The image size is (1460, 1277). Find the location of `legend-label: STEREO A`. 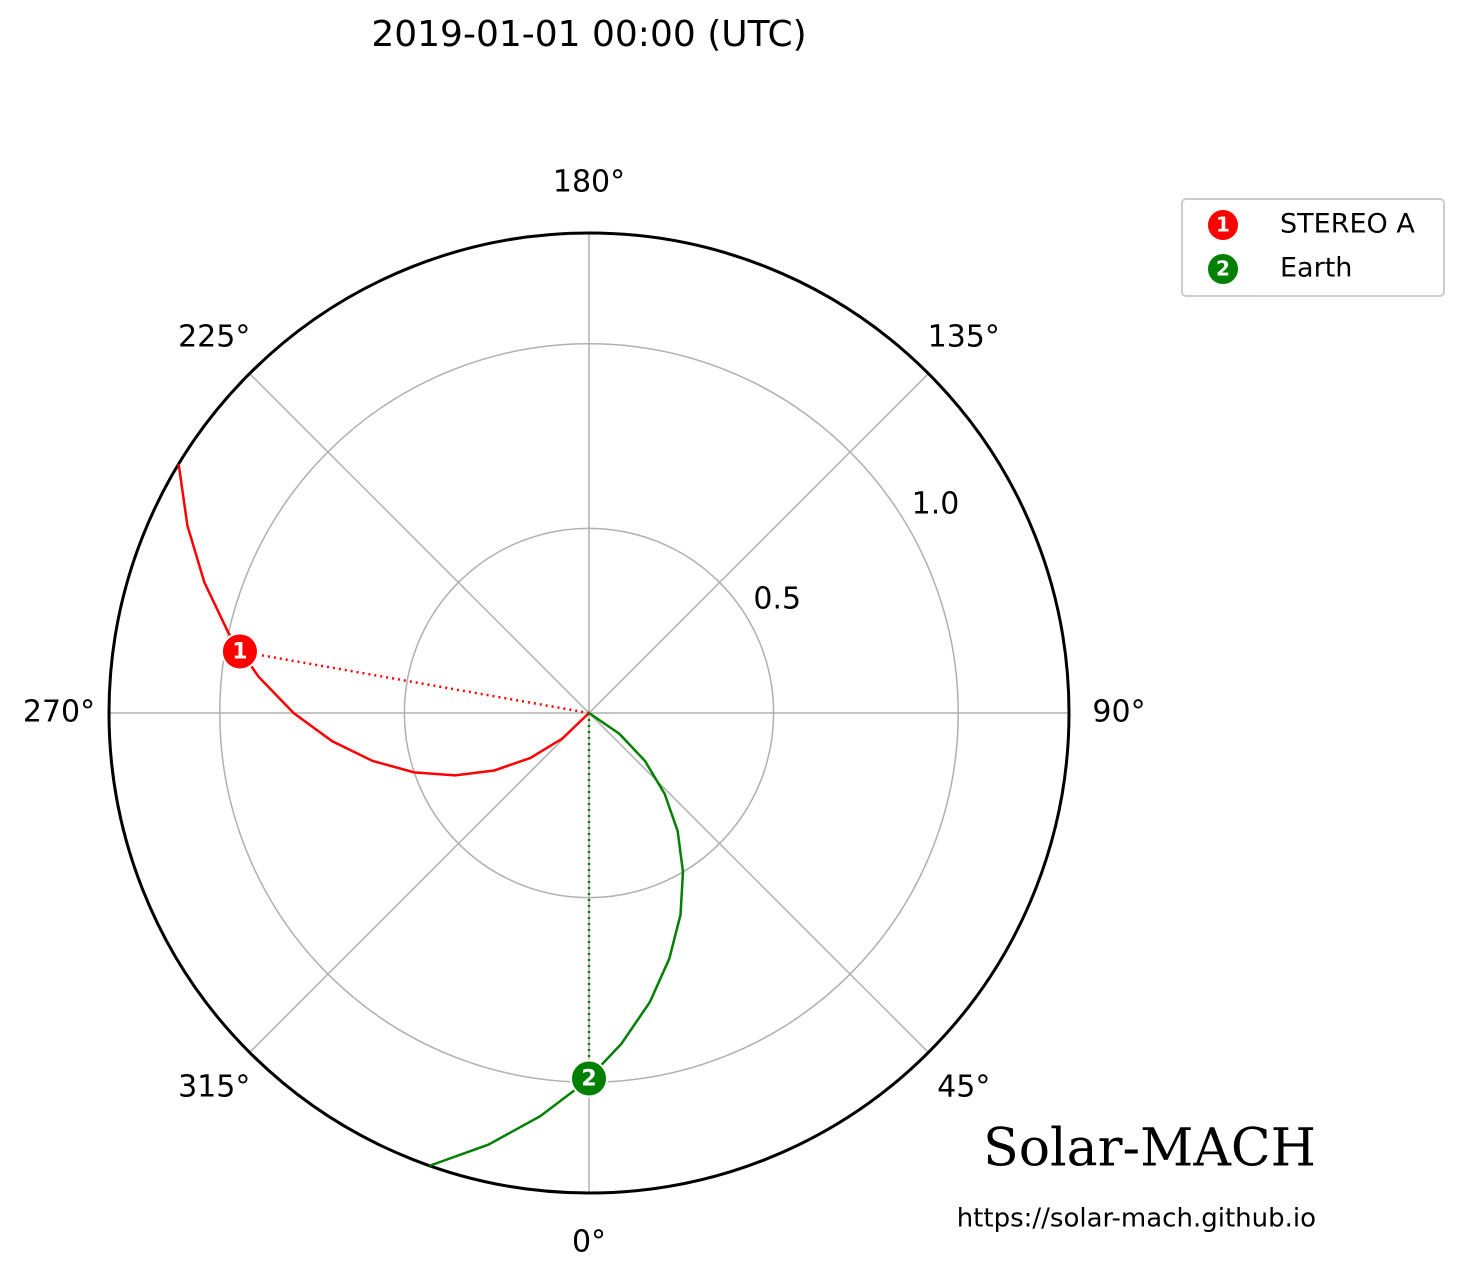

legend-label: STEREO A is located at coordinates (1347, 224).